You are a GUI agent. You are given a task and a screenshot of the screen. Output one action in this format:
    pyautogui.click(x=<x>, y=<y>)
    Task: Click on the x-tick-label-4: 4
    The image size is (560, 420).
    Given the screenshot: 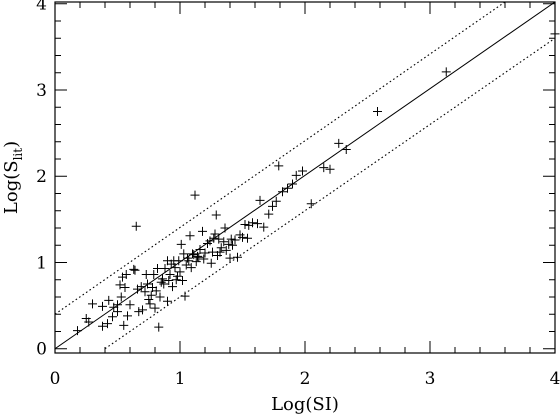 What is the action you would take?
    pyautogui.click(x=555, y=379)
    